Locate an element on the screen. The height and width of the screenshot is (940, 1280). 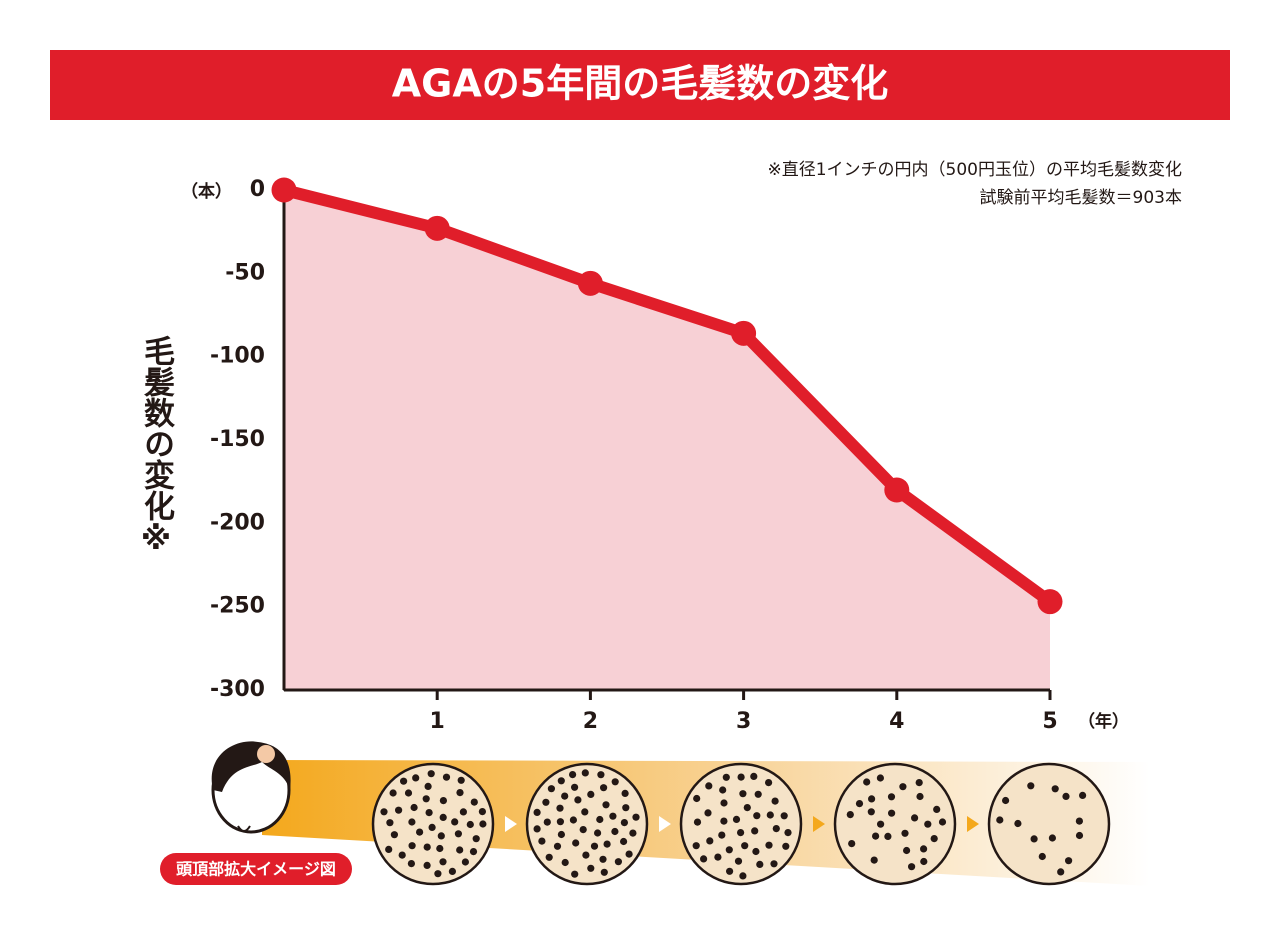
y-tick-label: -250 is located at coordinates (237, 606).